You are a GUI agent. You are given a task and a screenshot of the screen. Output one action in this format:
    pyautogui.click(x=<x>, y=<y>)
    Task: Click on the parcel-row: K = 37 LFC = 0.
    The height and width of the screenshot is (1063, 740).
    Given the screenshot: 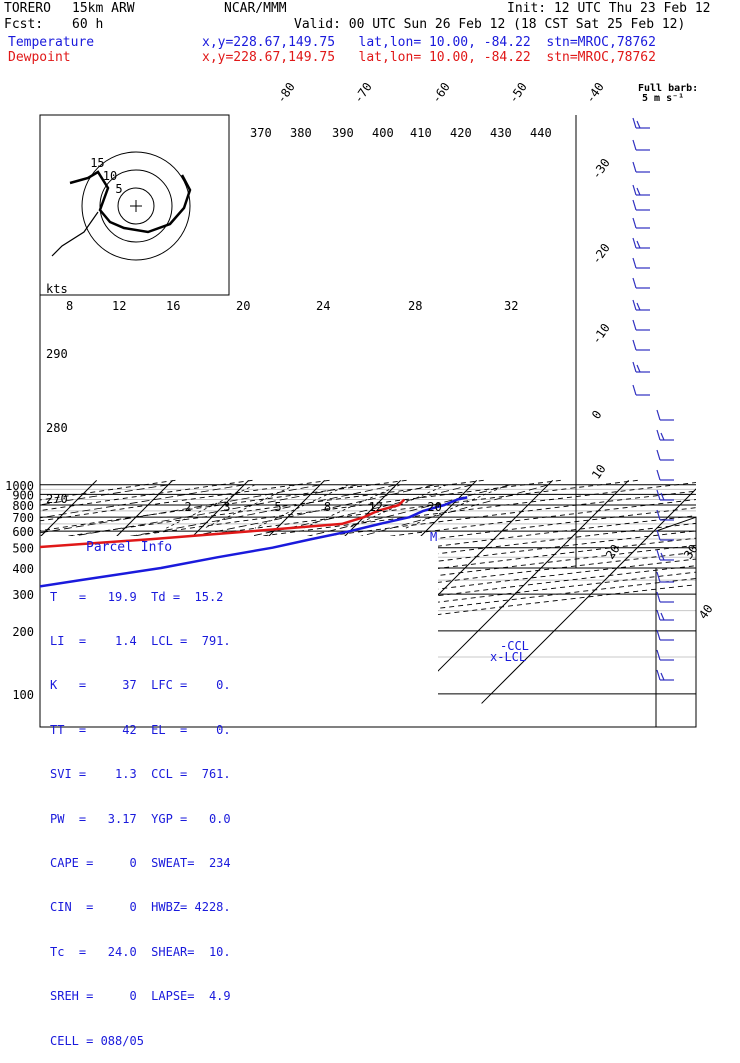 What is the action you would take?
    pyautogui.click(x=140, y=685)
    